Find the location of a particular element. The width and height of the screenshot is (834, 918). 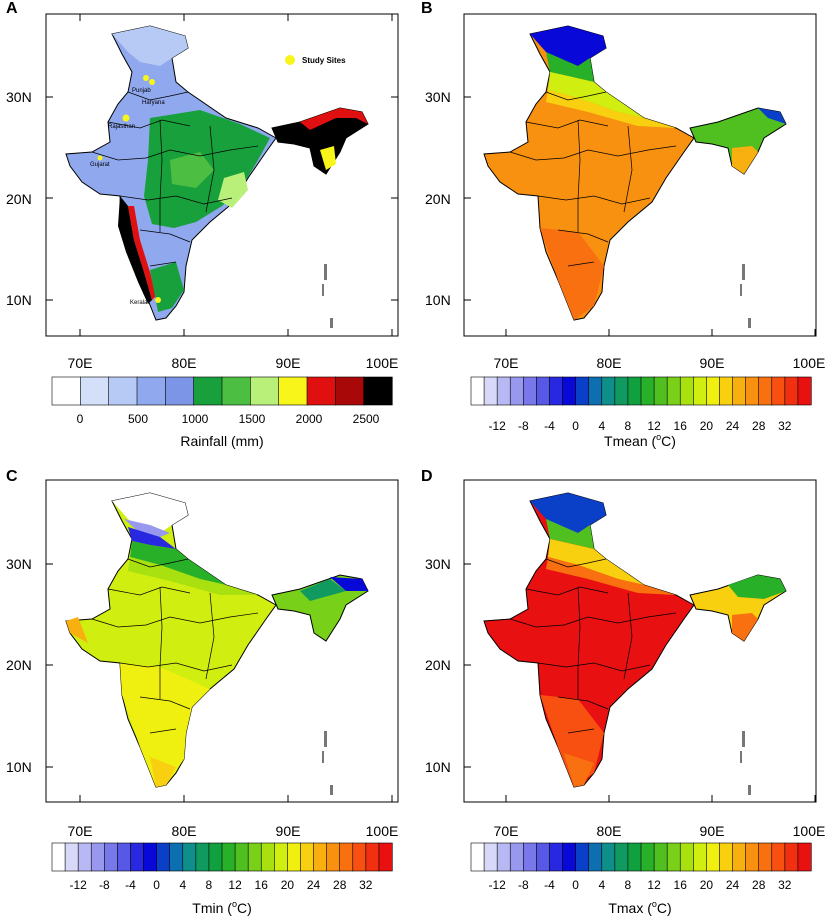

northeast-rim is located at coordinates (334, 119).